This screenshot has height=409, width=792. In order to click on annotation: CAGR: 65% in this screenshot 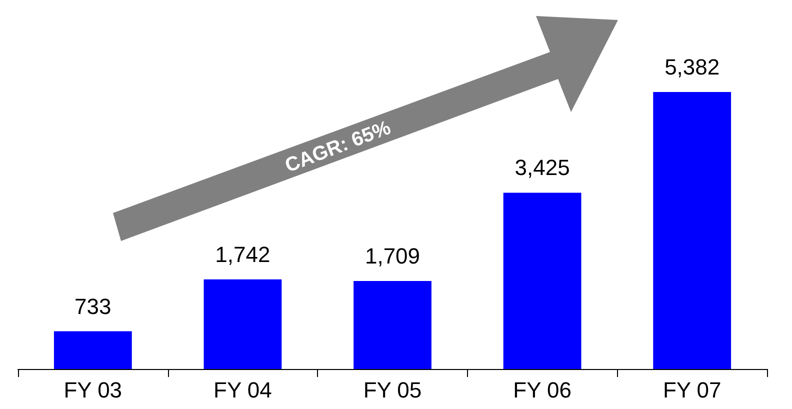, I will do `click(338, 147)`.